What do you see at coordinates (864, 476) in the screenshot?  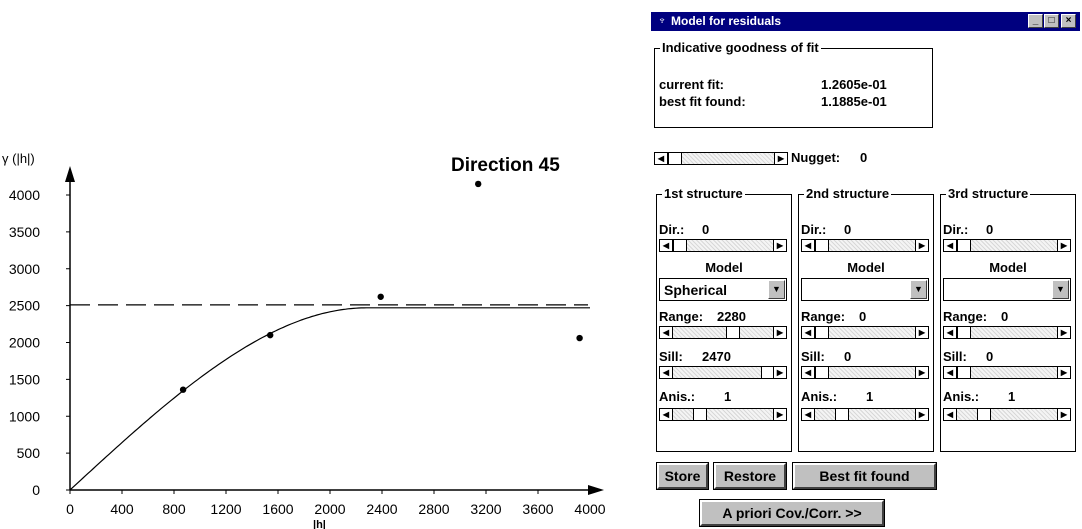 I see `best-fit-button: Best fit found` at bounding box center [864, 476].